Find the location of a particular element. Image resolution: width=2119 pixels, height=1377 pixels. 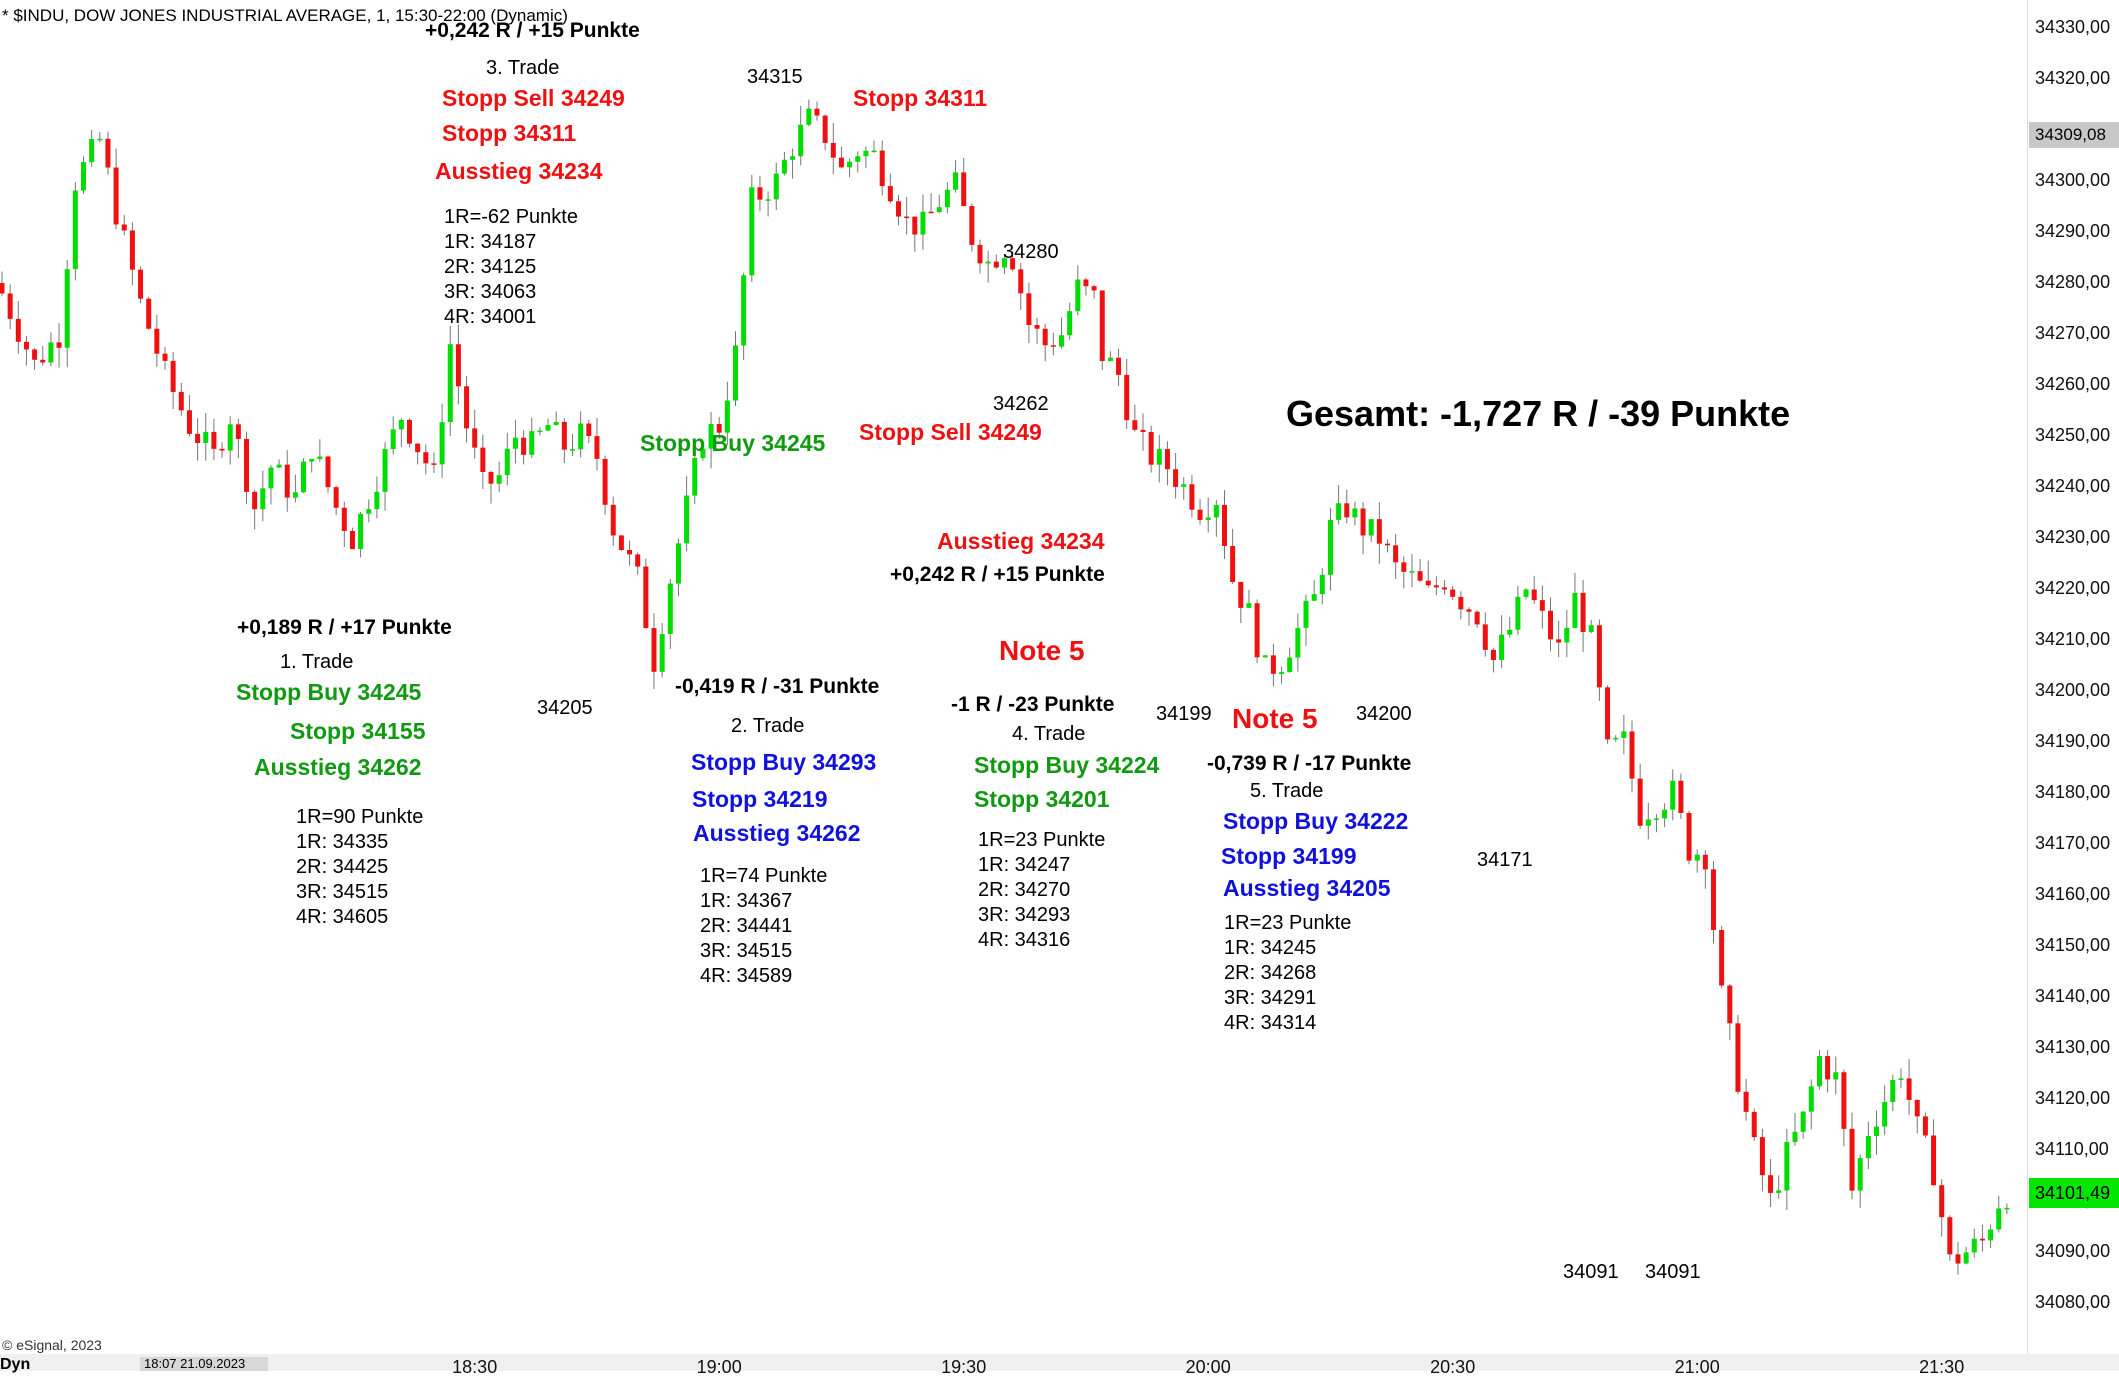

chart-annotation: Stopp 34155 is located at coordinates (358, 730).